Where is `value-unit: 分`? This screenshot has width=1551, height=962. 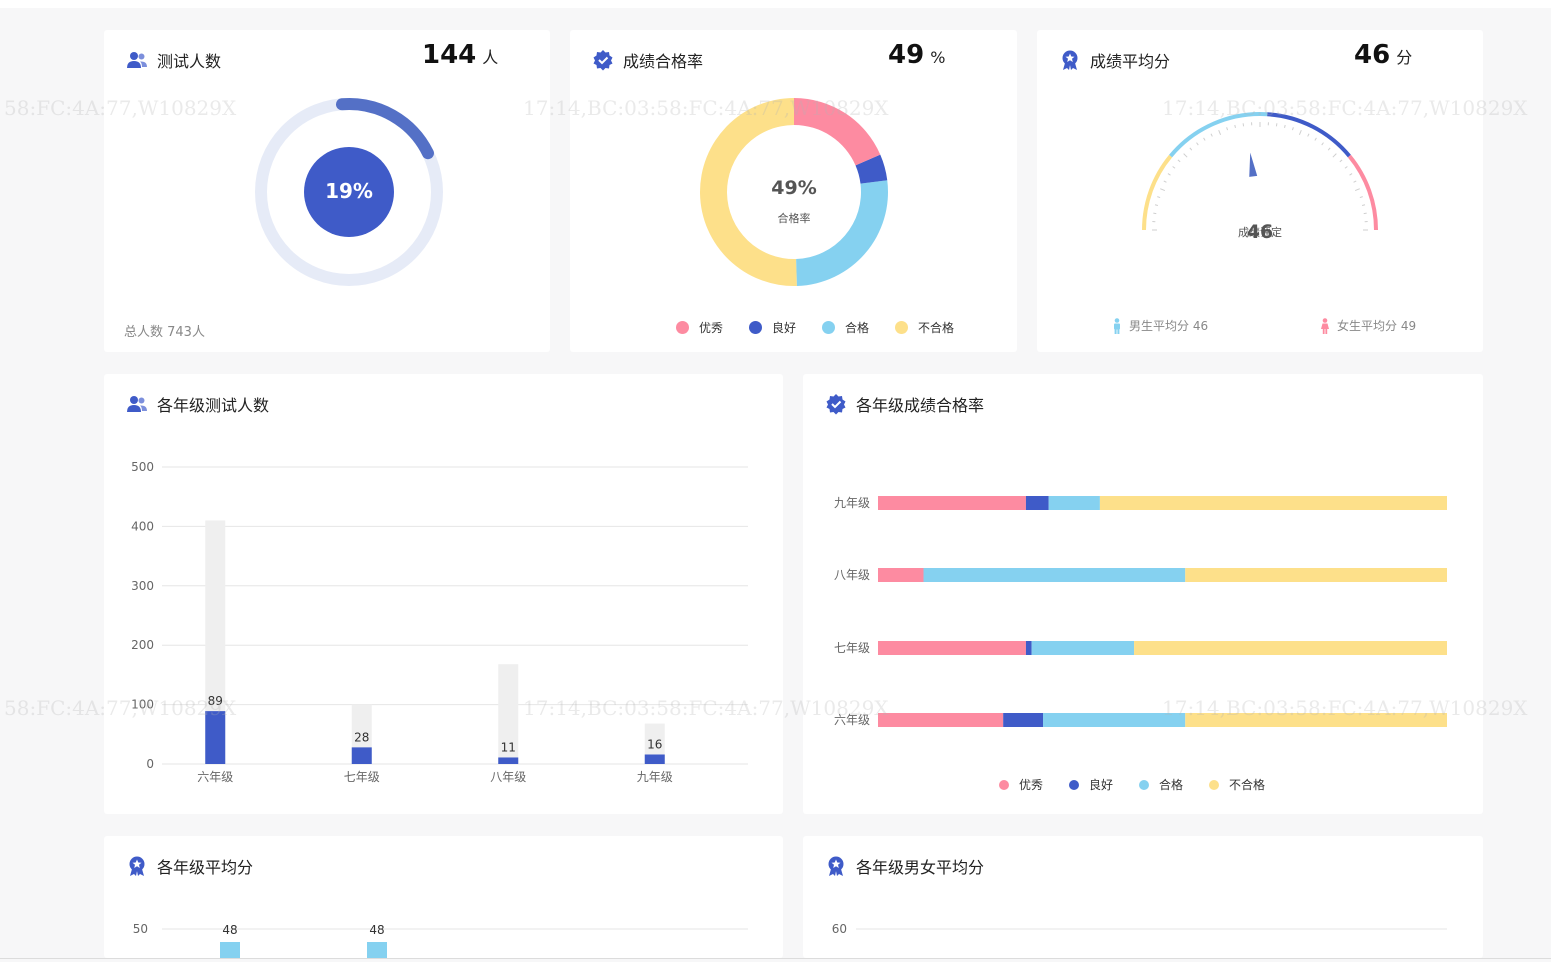
value-unit: 分 is located at coordinates (1404, 57).